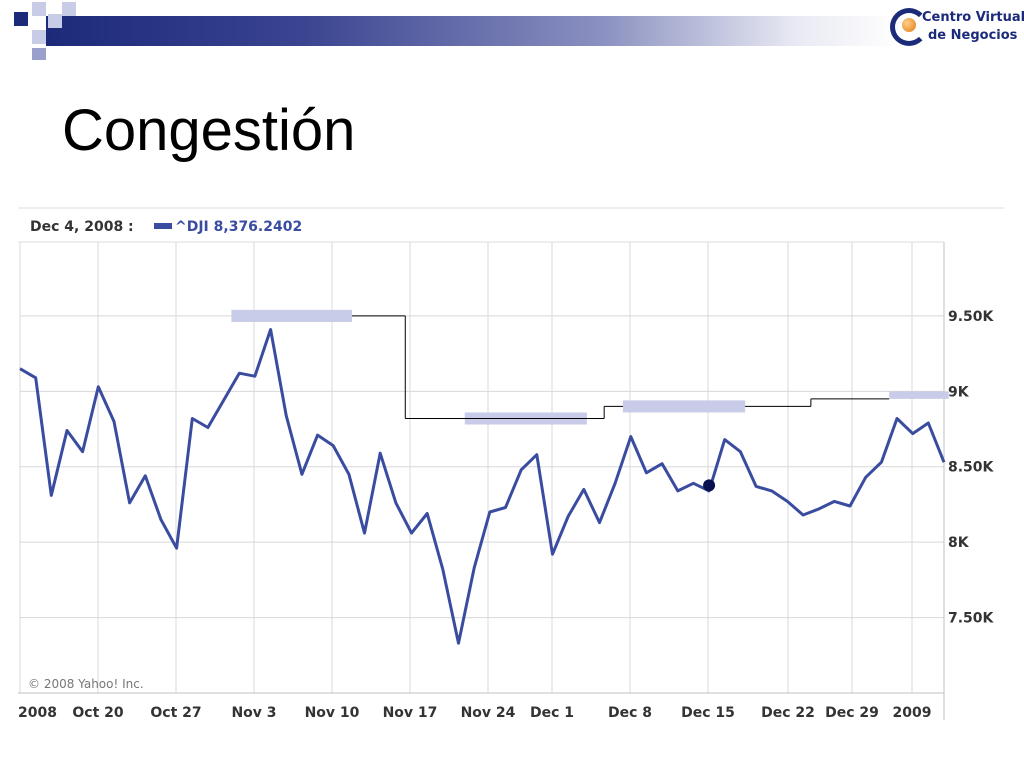 This screenshot has height=768, width=1024. Describe the element at coordinates (82, 227) in the screenshot. I see `header-date: Dec 4, 2008 :` at that location.